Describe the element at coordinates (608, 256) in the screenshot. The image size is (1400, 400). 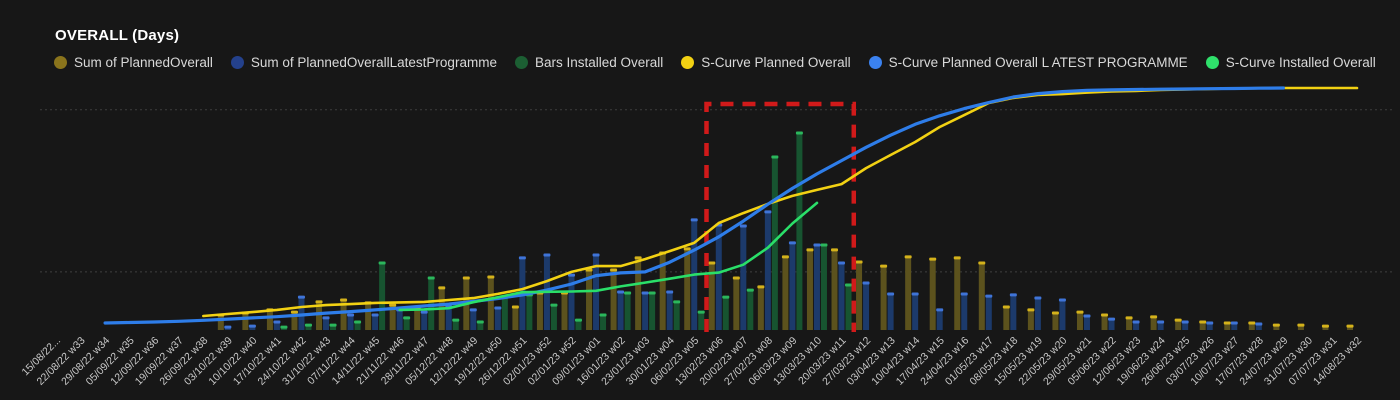
I see `s-curve-installed` at that location.